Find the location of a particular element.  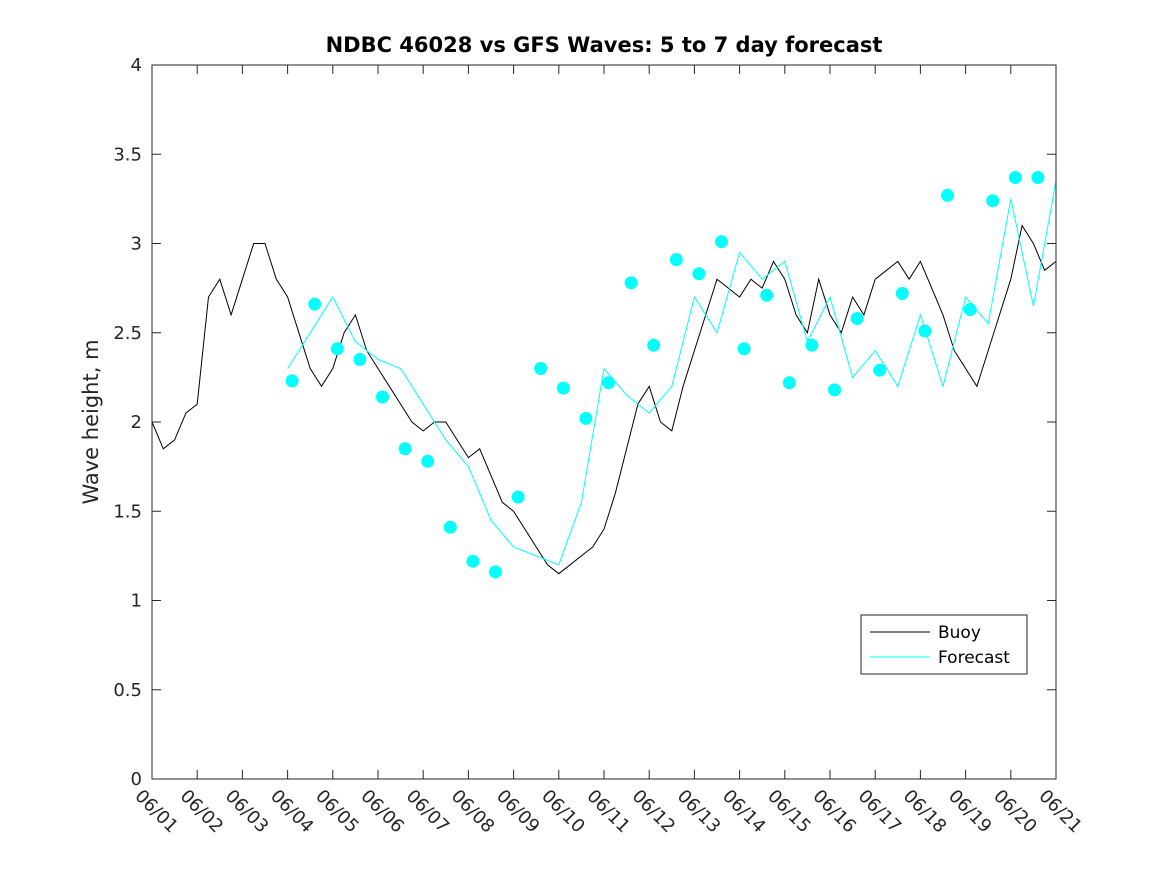

x-tick-label: 06/17 is located at coordinates (880, 812).